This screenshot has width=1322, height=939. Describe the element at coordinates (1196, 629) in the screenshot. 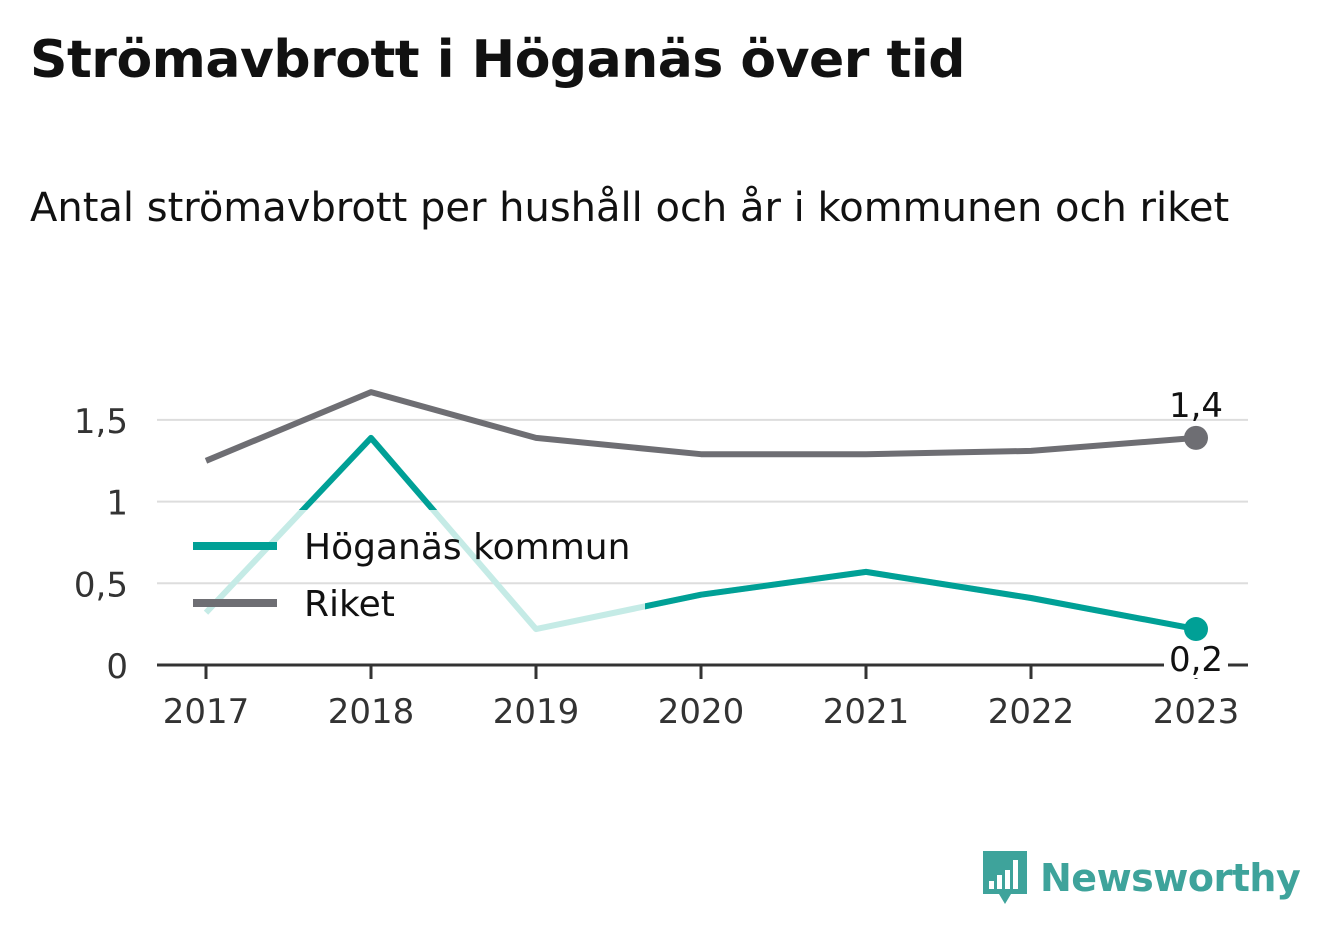

I see `end-point-hoganas` at that location.